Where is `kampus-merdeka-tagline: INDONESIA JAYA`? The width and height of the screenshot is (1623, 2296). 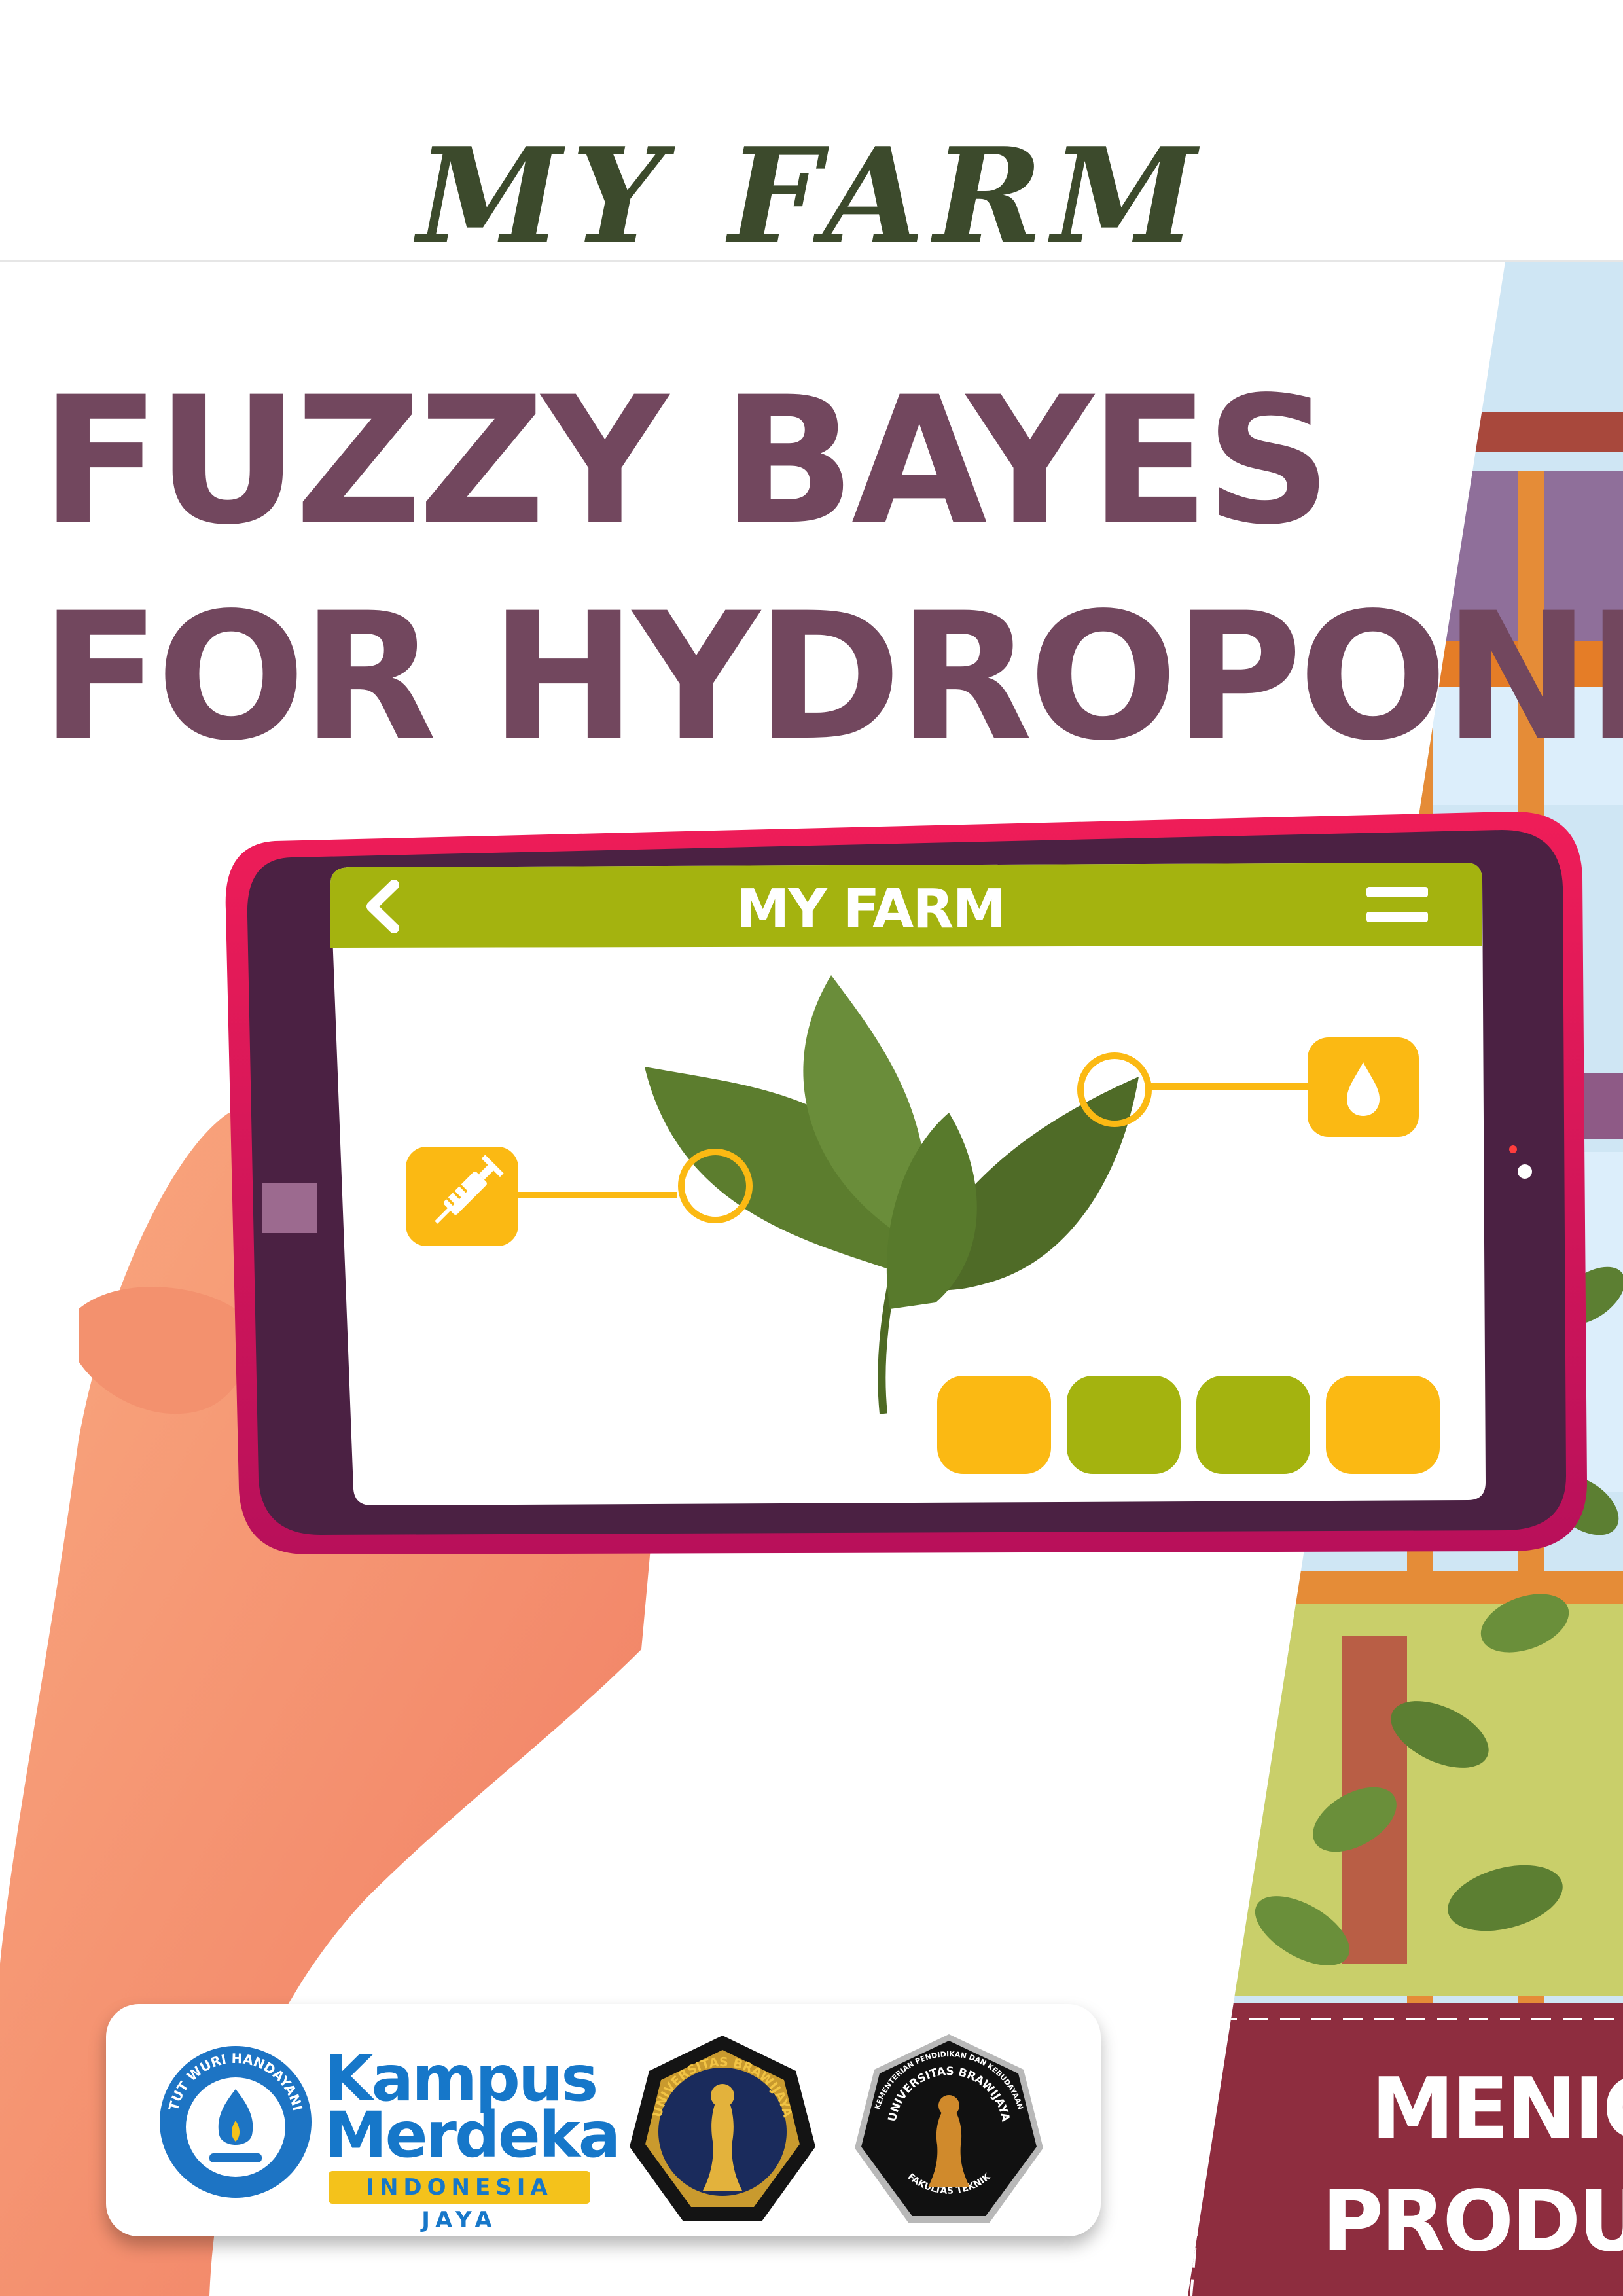 kampus-merdeka-tagline: INDONESIA JAYA is located at coordinates (459, 2202).